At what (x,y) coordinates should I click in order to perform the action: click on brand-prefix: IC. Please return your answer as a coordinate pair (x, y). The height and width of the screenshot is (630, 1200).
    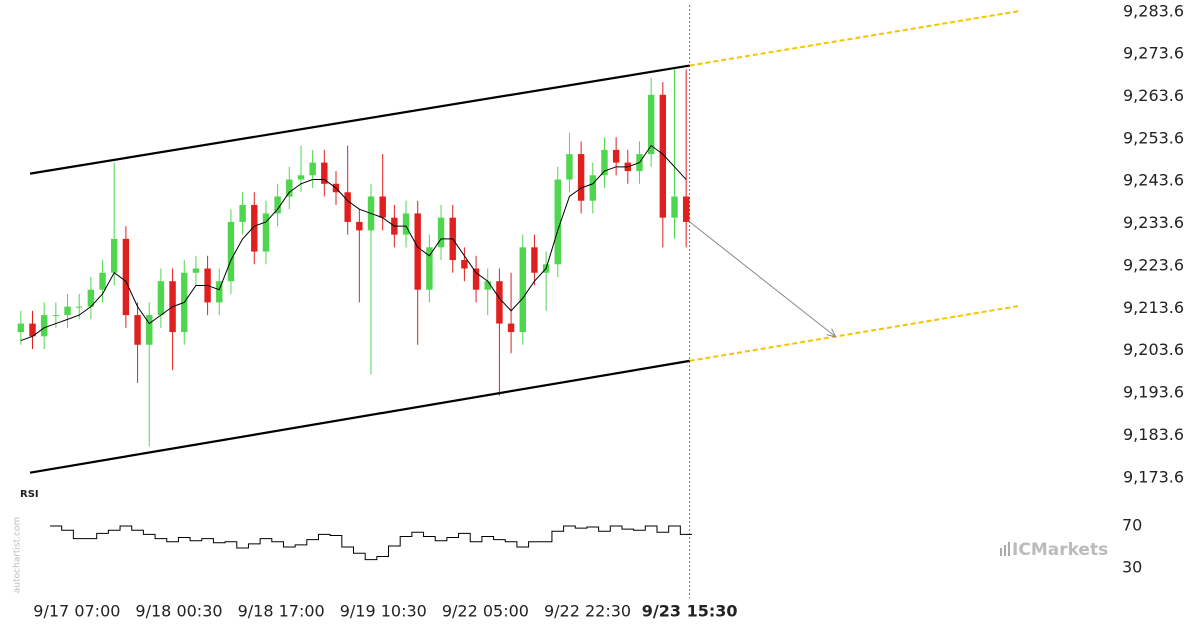
    Looking at the image, I should click on (1021, 550).